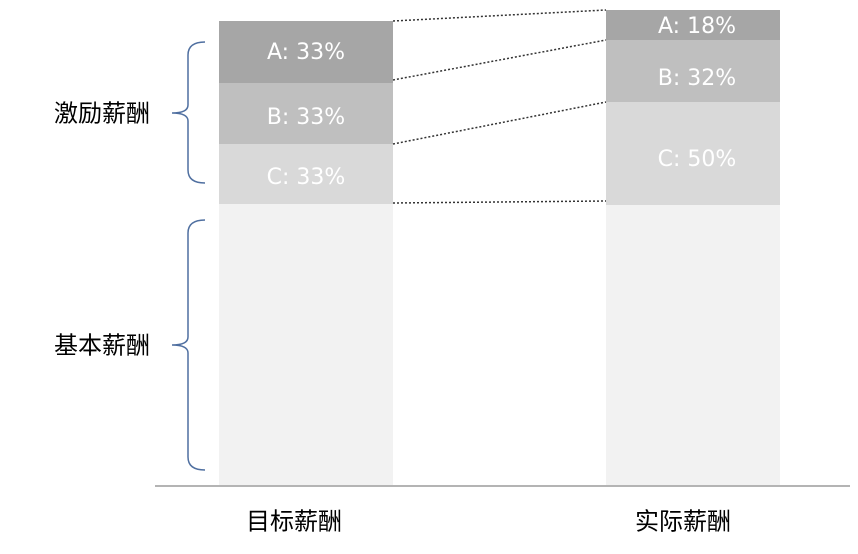 Image resolution: width=858 pixels, height=554 pixels. What do you see at coordinates (306, 117) in the screenshot?
I see `segment-label: B: 33%` at bounding box center [306, 117].